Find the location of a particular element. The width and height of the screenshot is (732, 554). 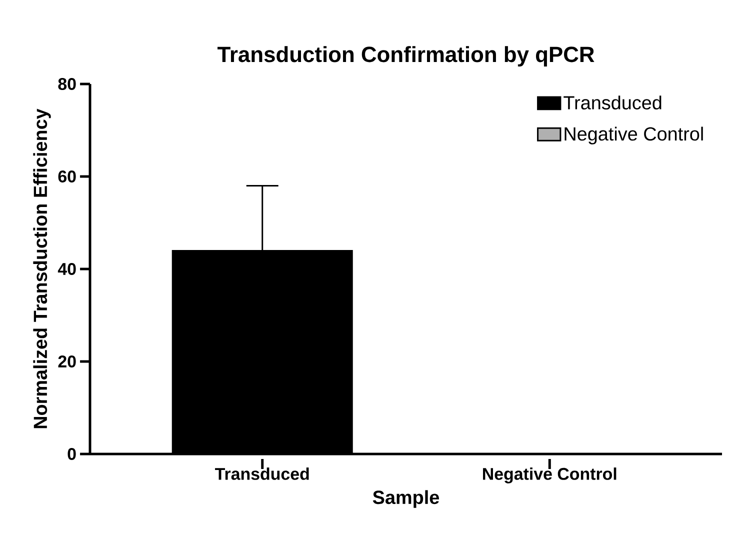

chart-title: Transduction Confirmation by qPCR is located at coordinates (406, 56).